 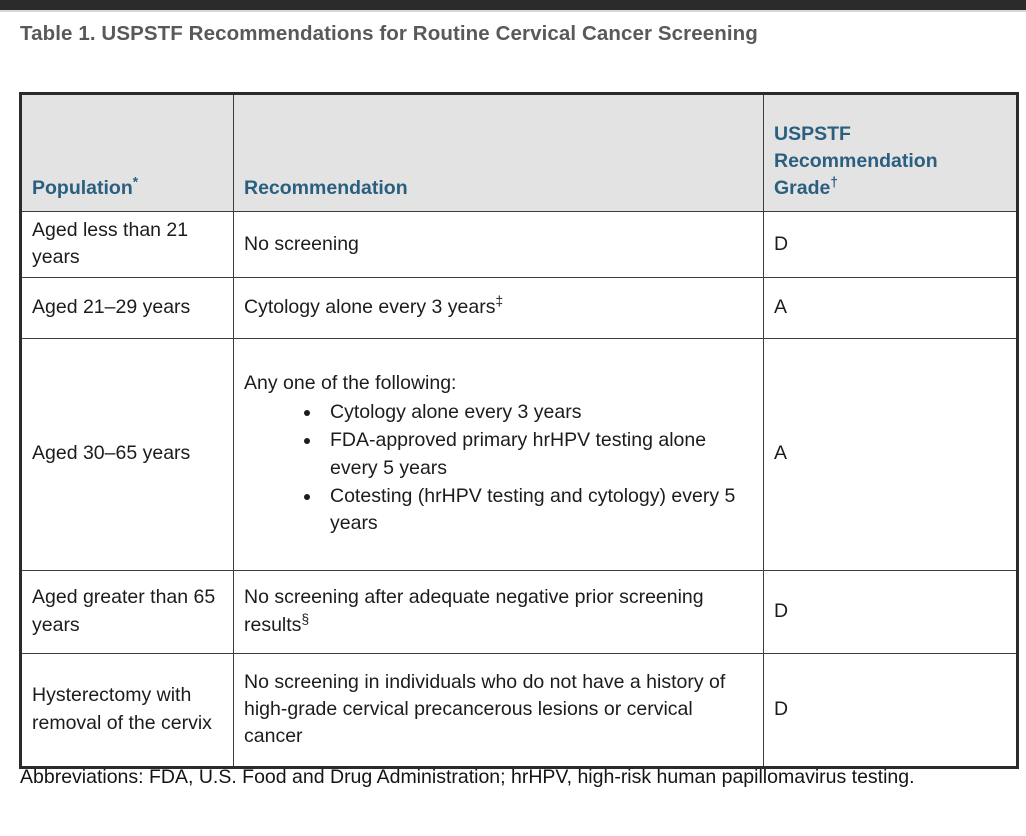 What do you see at coordinates (127, 710) in the screenshot?
I see `population-cell: Hysterectomy with removal of the cervix` at bounding box center [127, 710].